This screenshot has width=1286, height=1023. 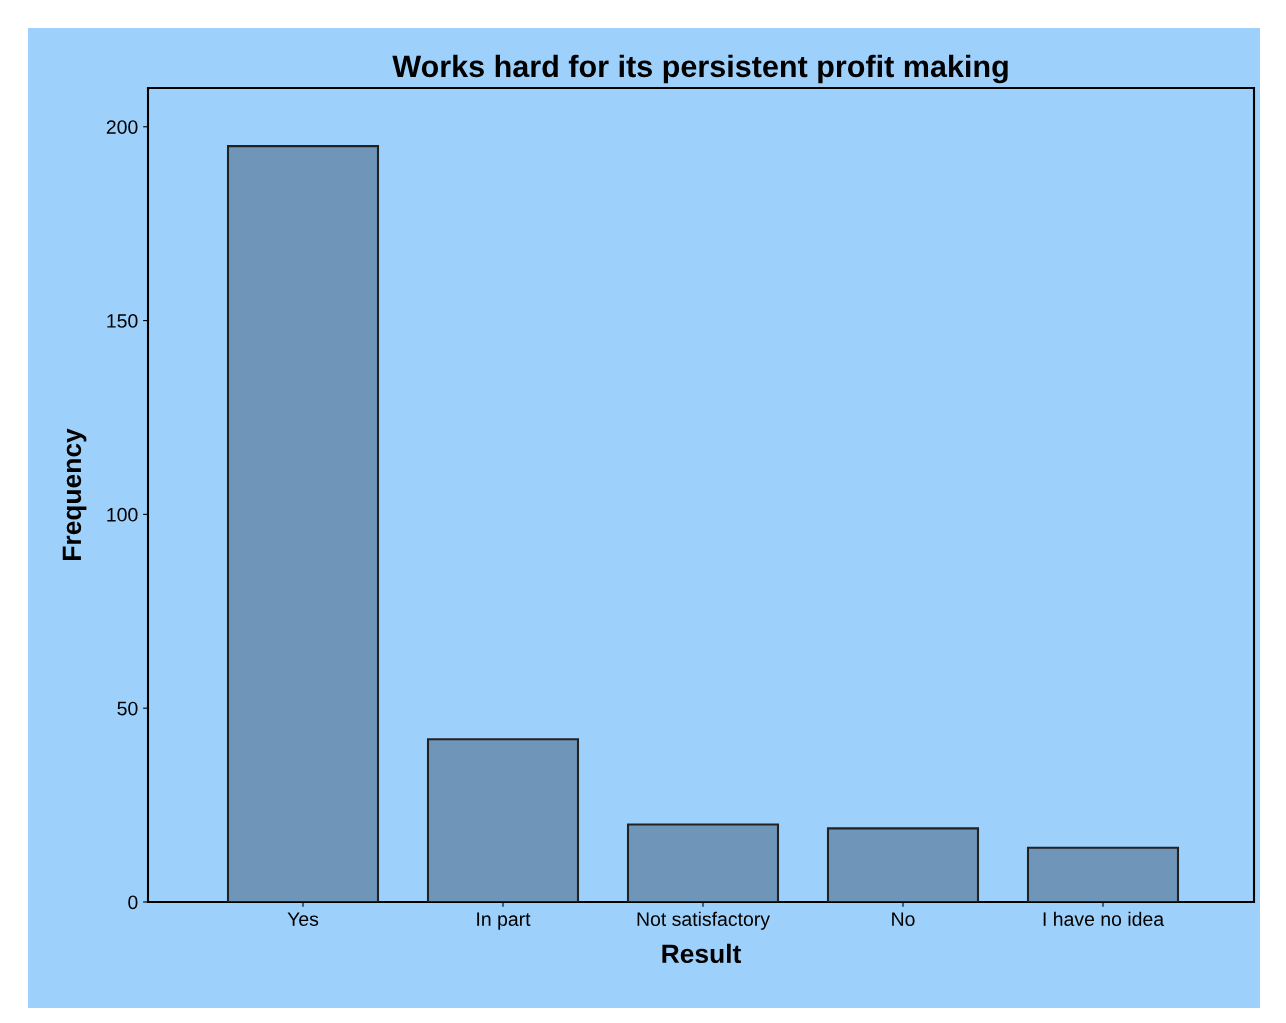 What do you see at coordinates (122, 127) in the screenshot?
I see `y-tick-label: 200` at bounding box center [122, 127].